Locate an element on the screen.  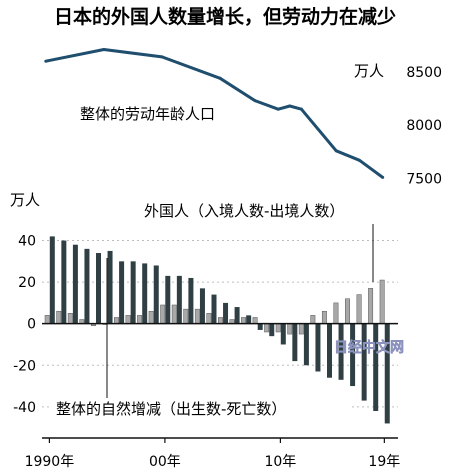
bottom-y-tick-label: -40 is located at coordinates (24, 408).